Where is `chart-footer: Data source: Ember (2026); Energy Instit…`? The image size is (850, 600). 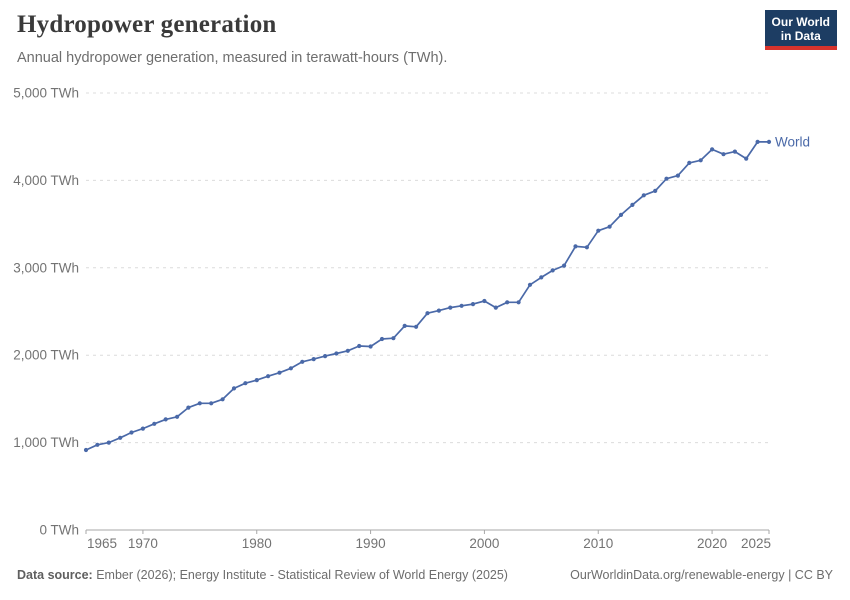
chart-footer: Data source: Ember (2026); Energy Instit… is located at coordinates (425, 575).